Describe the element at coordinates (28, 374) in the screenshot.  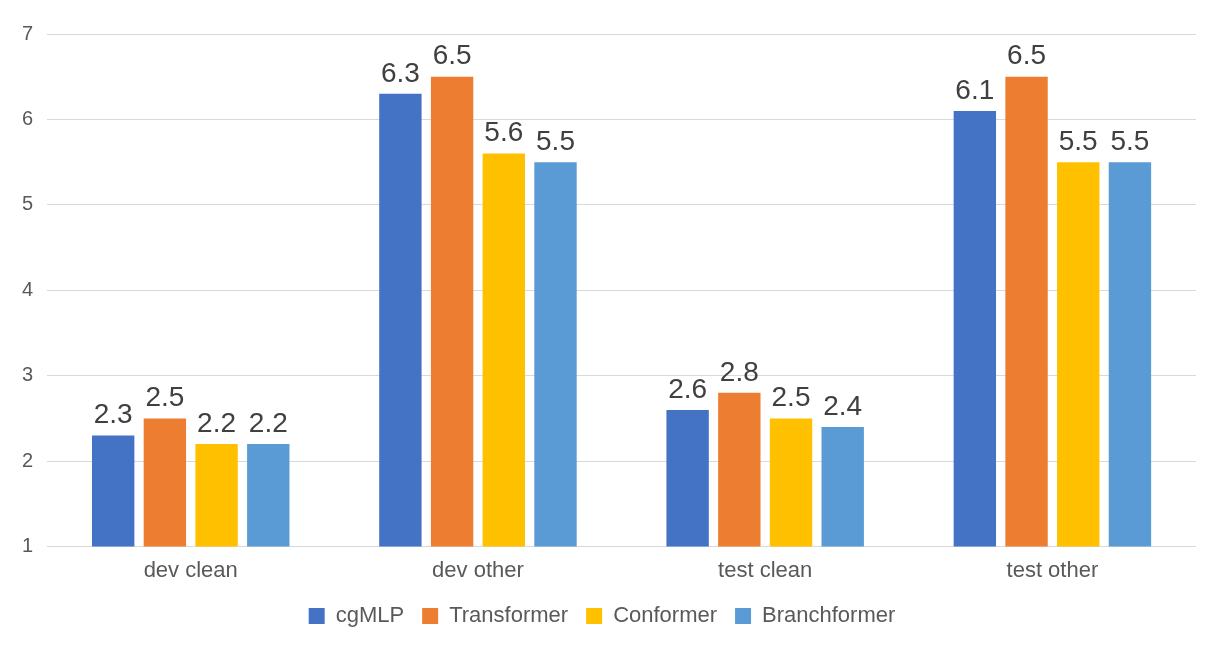
I see `y-tick-label: 3` at that location.